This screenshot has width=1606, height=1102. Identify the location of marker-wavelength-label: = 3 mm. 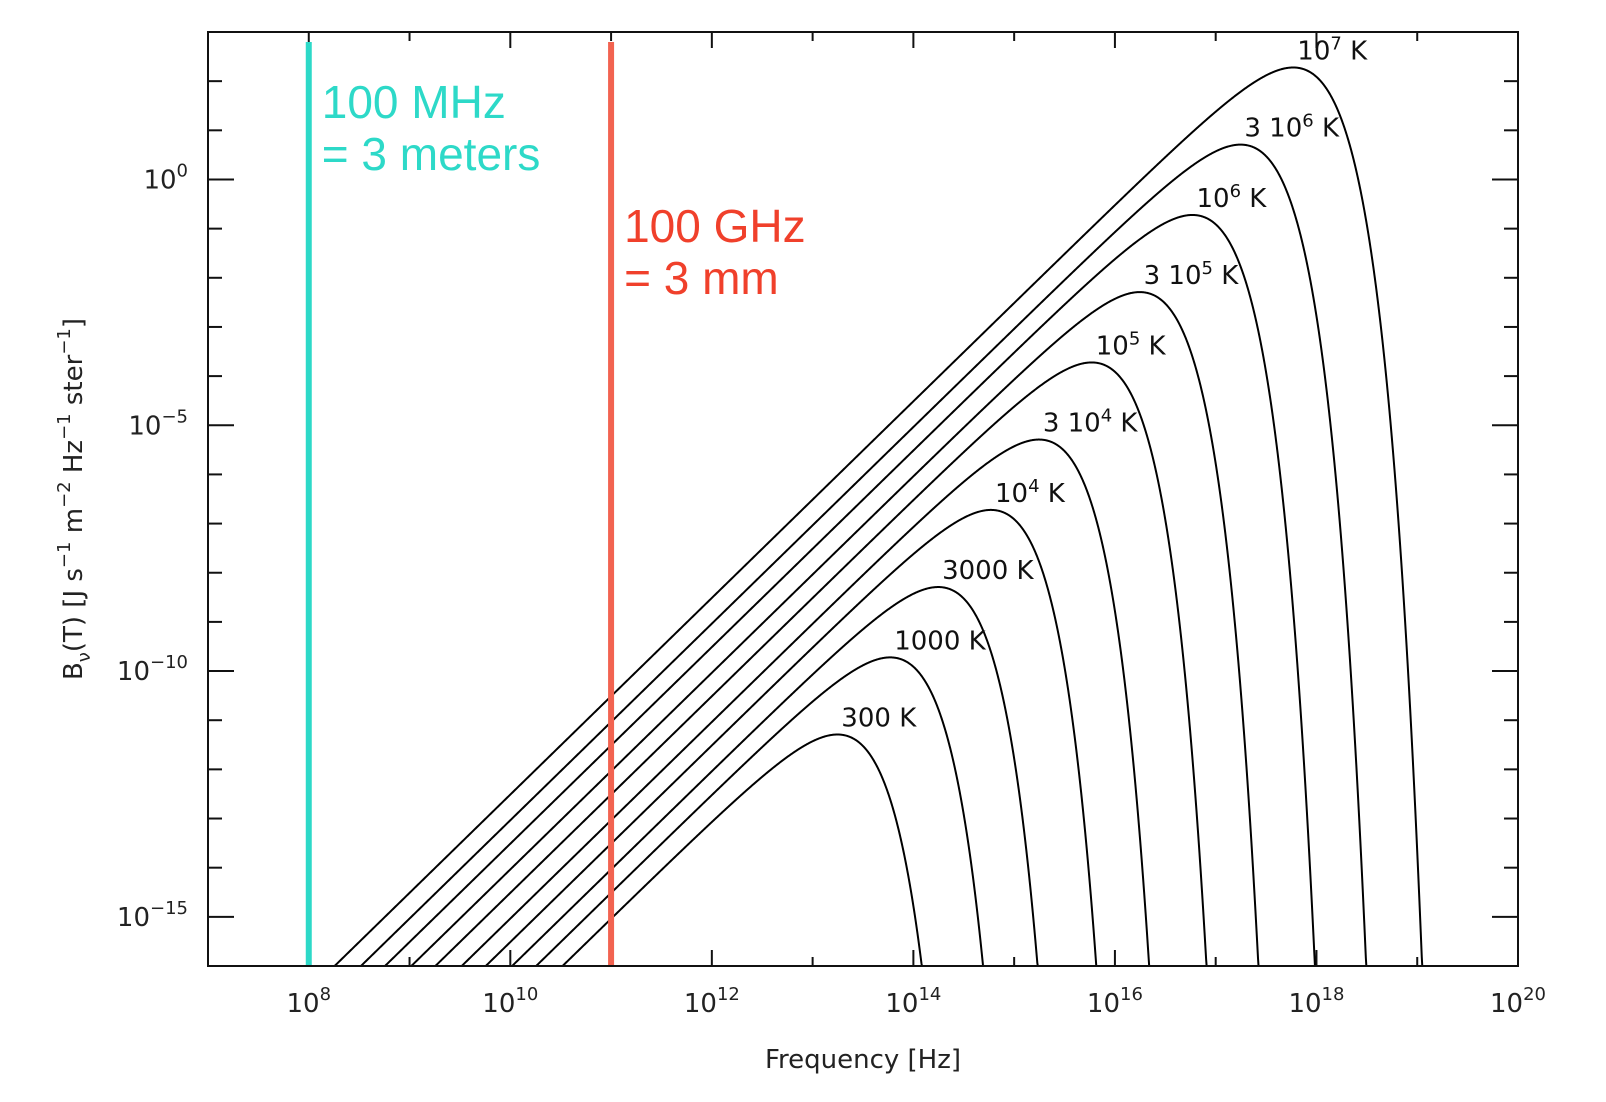
(701, 278).